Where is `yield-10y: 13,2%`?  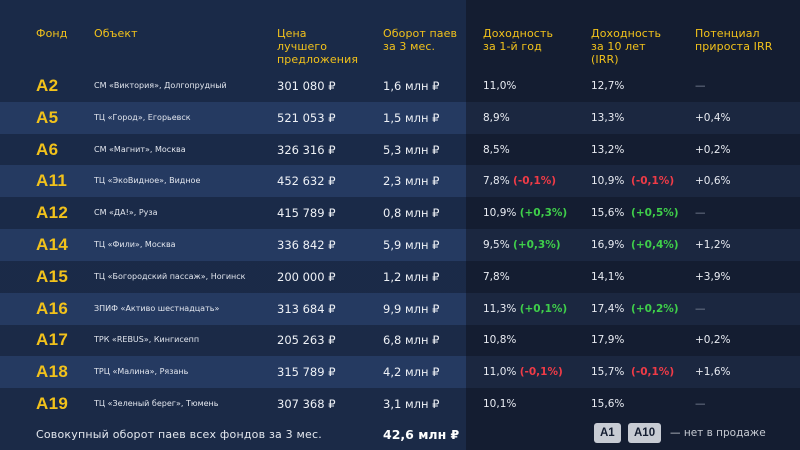
yield-10y: 13,2% is located at coordinates (607, 150).